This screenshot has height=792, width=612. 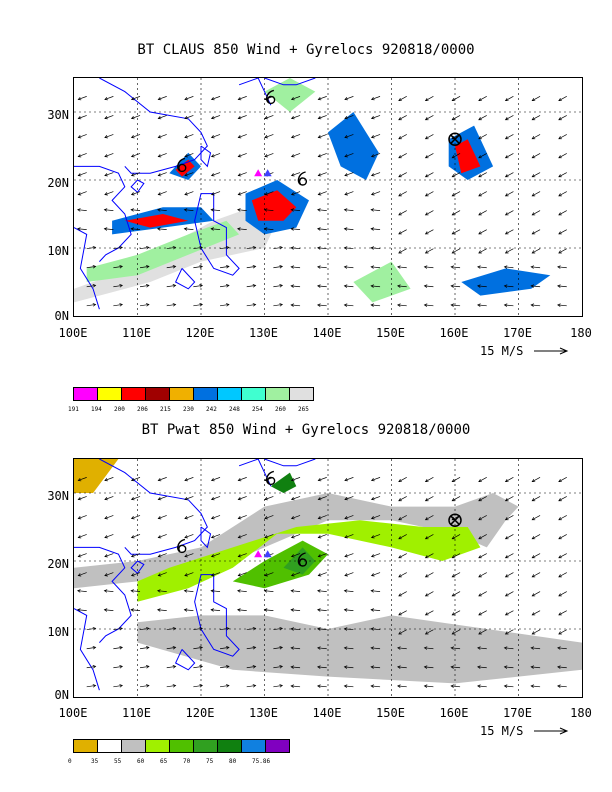 What do you see at coordinates (258, 173) in the screenshot?
I see `triangle-marker` at bounding box center [258, 173].